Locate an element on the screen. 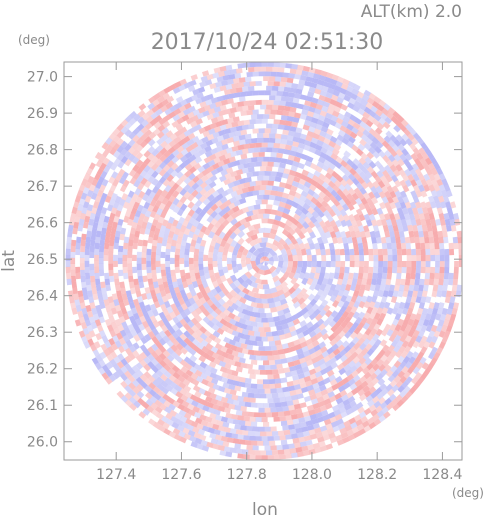  y-tick-label: 27.0 is located at coordinates (42, 78).